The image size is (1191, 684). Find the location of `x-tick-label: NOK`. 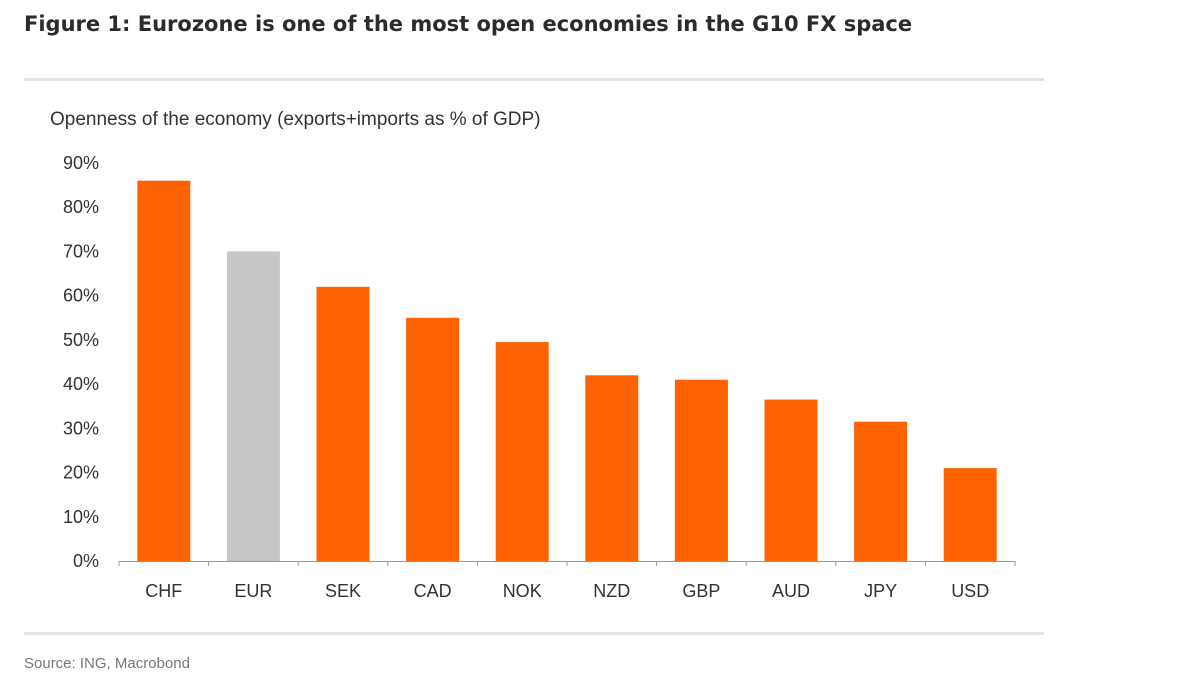

x-tick-label: NOK is located at coordinates (522, 591).